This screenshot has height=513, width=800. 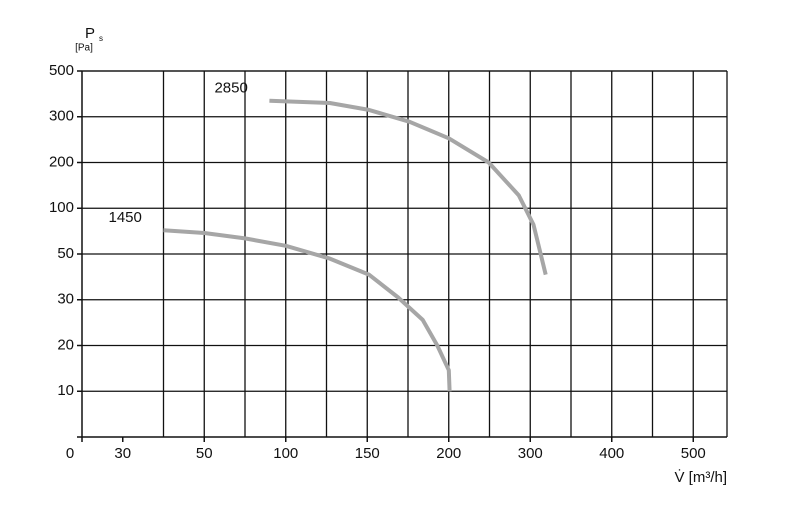 I want to click on x-tick-label: 150, so click(x=367, y=453).